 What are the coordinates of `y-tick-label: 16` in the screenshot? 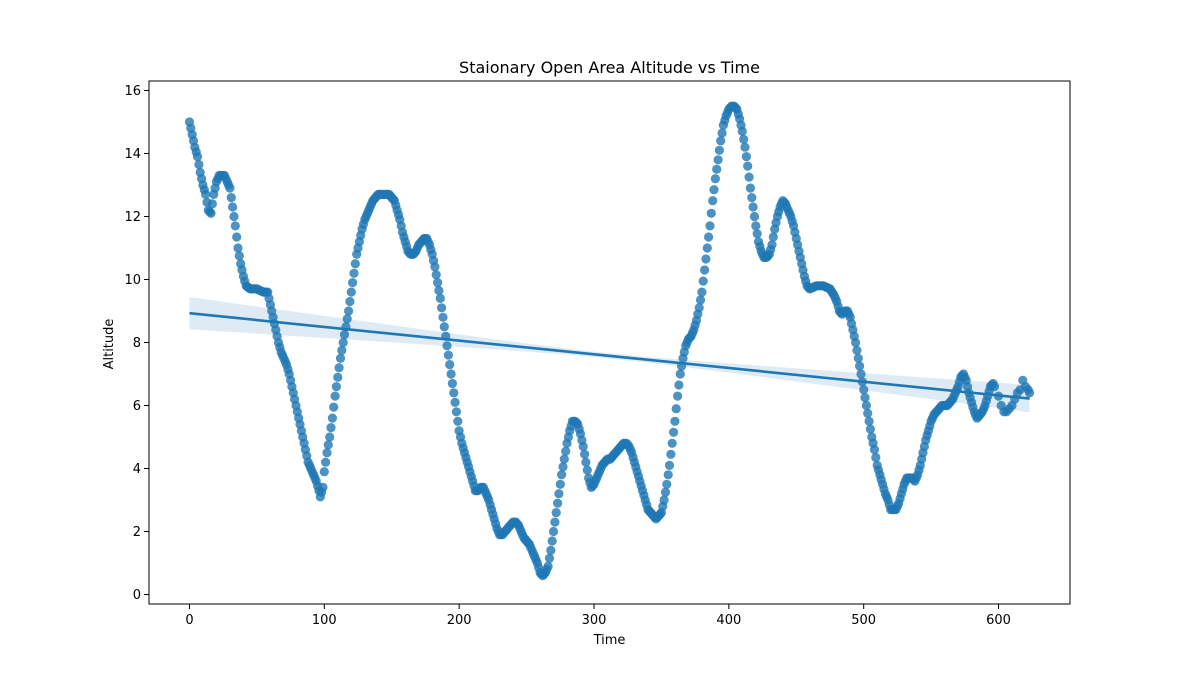 It's located at (132, 91).